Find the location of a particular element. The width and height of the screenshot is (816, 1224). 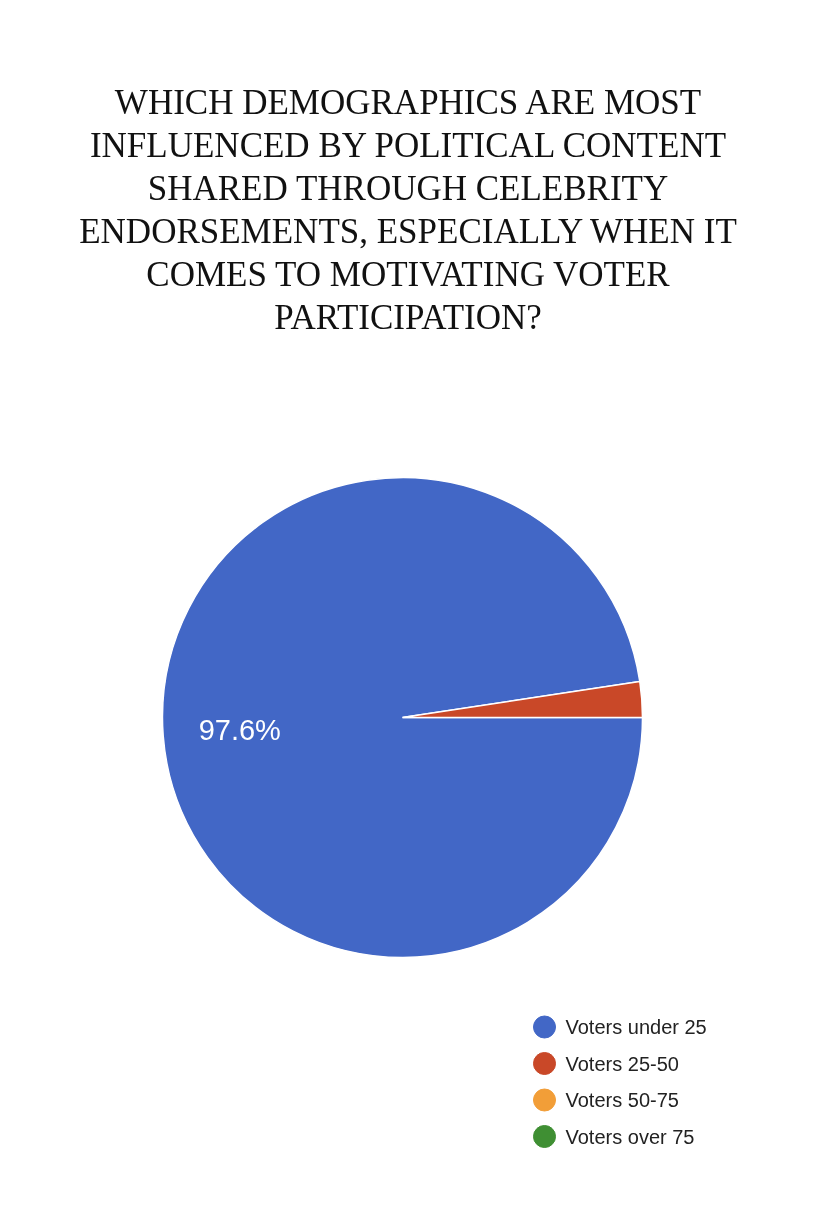

legend-label: Voters 25-50 is located at coordinates (622, 1063).